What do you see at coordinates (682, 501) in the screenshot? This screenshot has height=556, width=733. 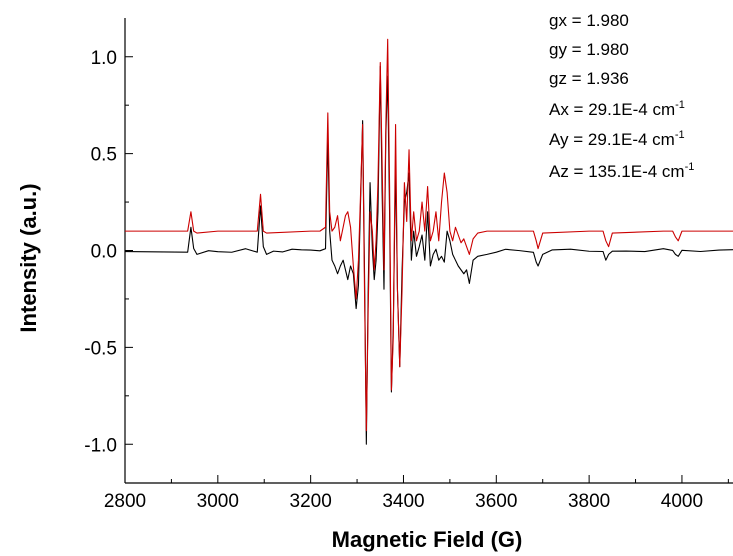 I see `x-tick-label: 4000` at bounding box center [682, 501].